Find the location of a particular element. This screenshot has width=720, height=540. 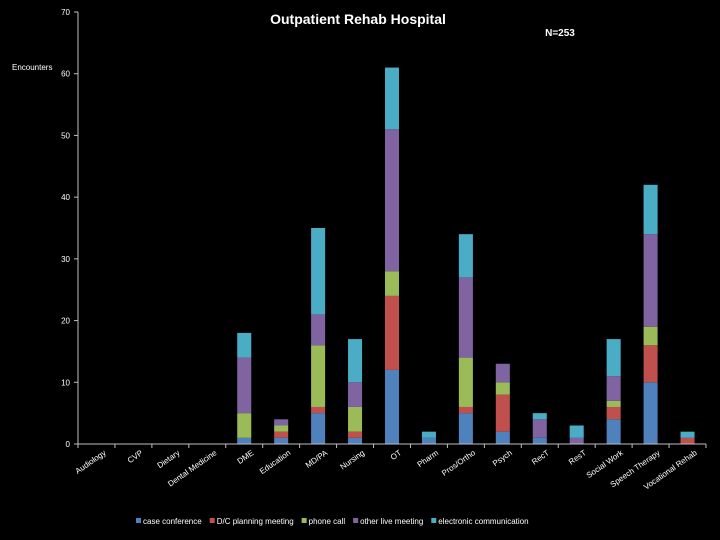

legend-label: D/C planning meeting is located at coordinates (255, 521).